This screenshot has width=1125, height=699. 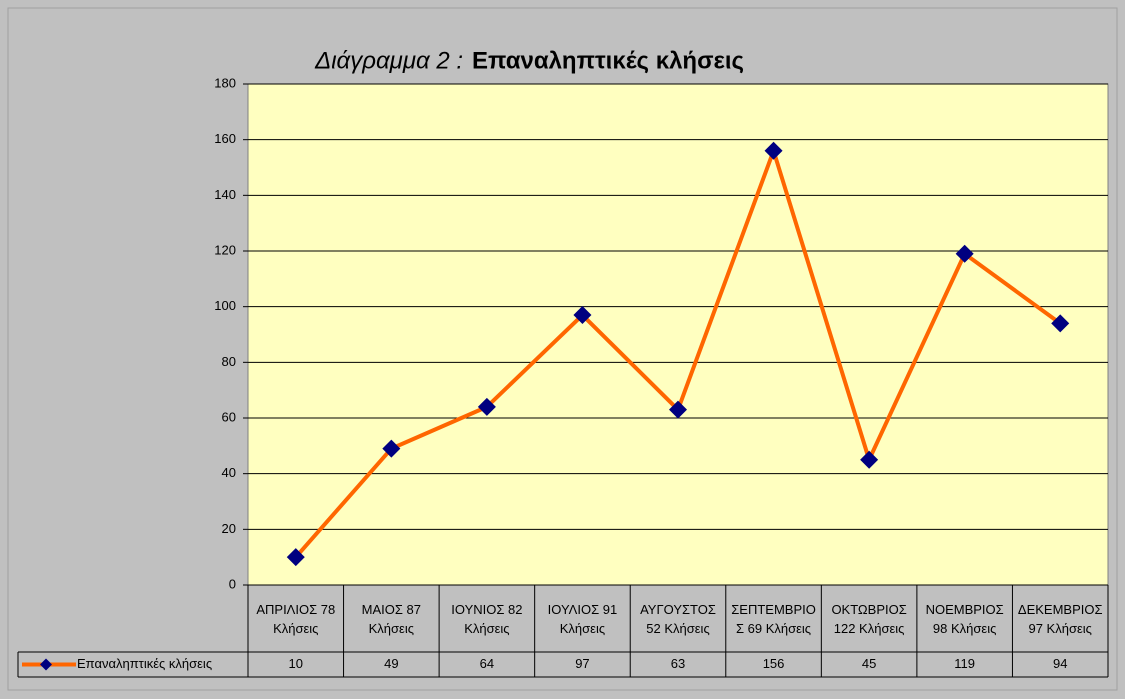 What do you see at coordinates (774, 663) in the screenshot?
I see `table-value: 156` at bounding box center [774, 663].